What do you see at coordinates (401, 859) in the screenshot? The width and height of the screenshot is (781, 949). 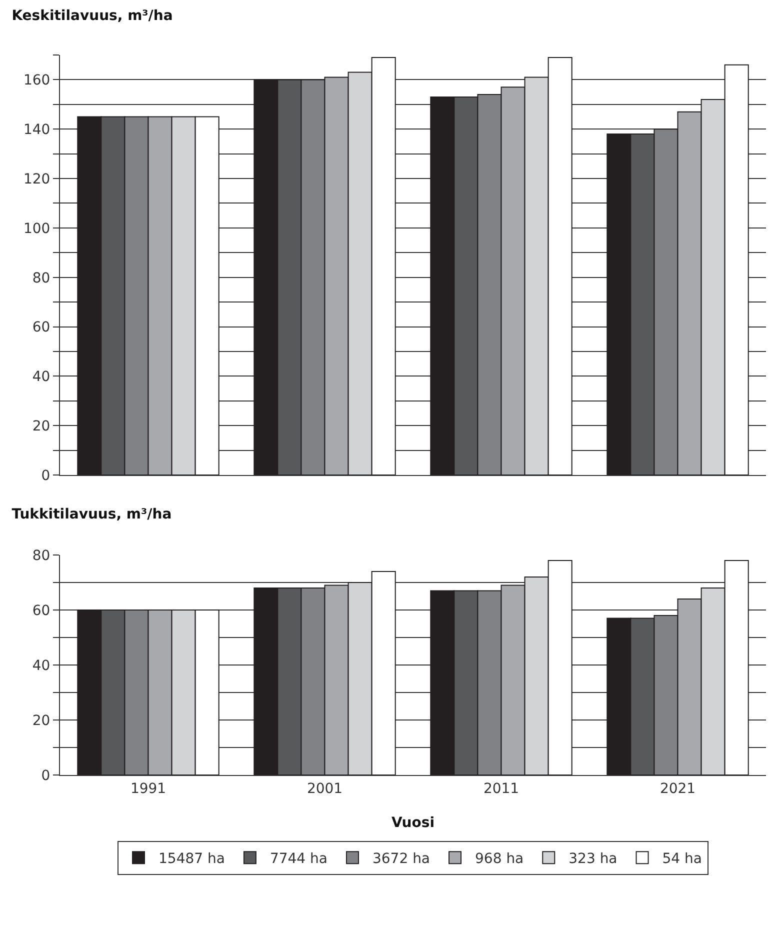 I see `legend-label: 3672 ha` at bounding box center [401, 859].